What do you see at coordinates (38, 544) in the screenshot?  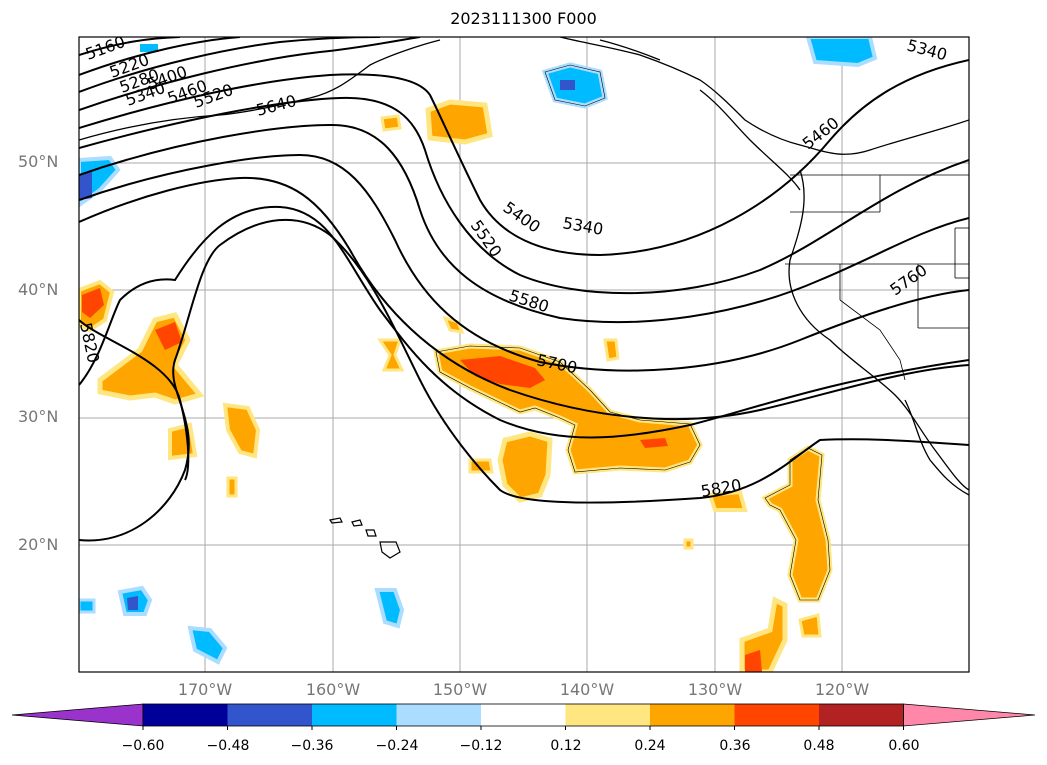 I see `lat-label-20: 20°N` at bounding box center [38, 544].